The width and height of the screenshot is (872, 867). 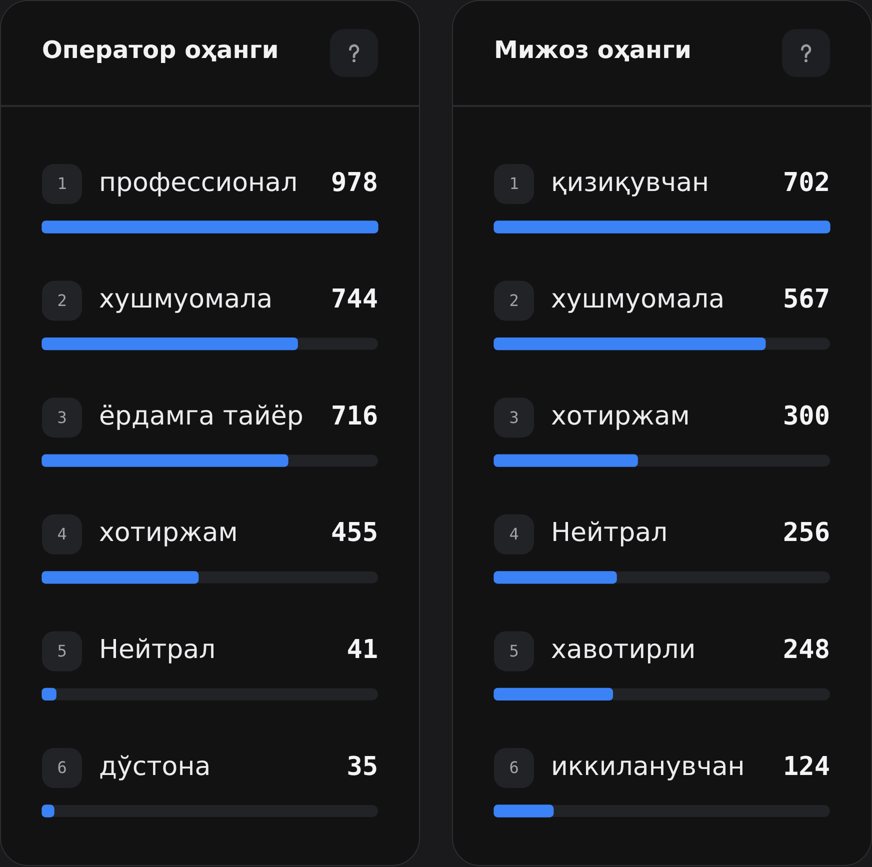 I want to click on y-tick-label: иккиланувчан, so click(x=648, y=767).